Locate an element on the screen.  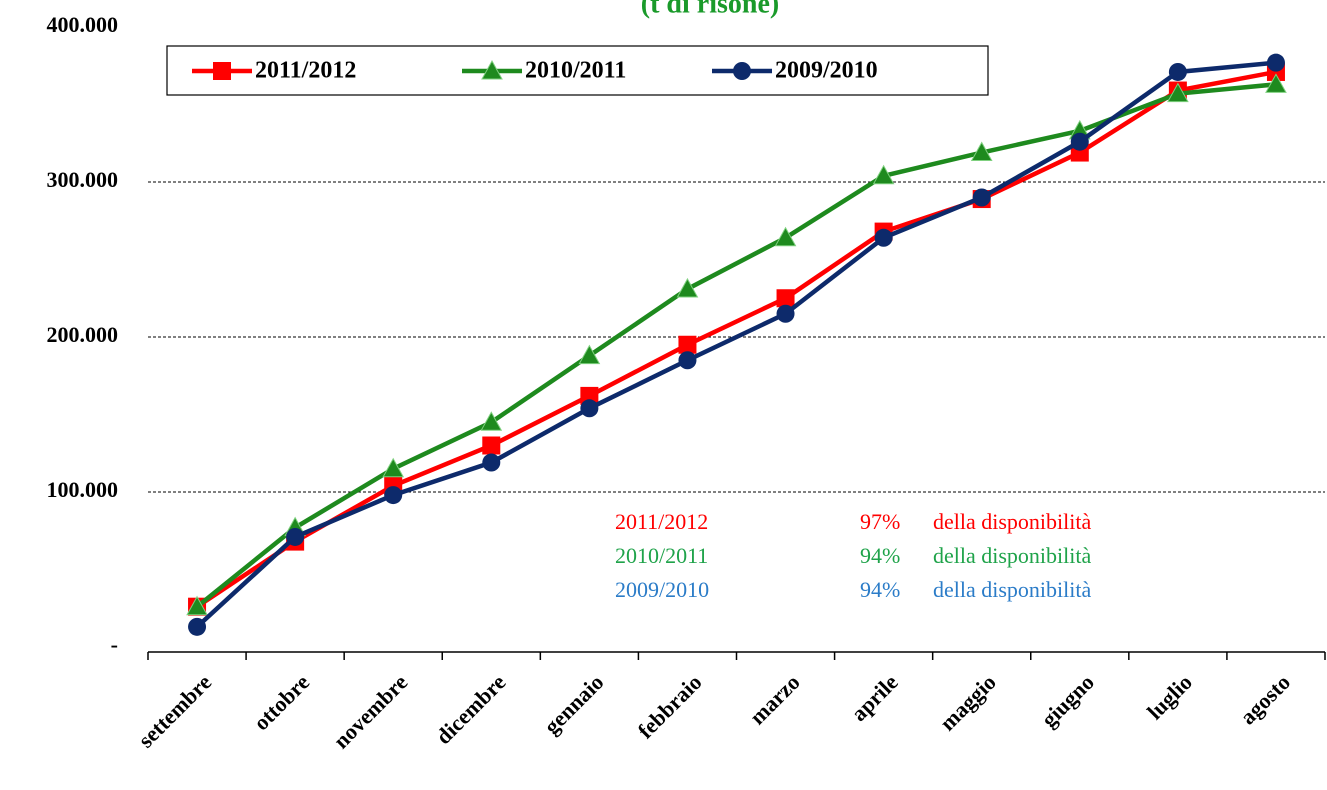
x-tick-label: luglio is located at coordinates (1169, 696).